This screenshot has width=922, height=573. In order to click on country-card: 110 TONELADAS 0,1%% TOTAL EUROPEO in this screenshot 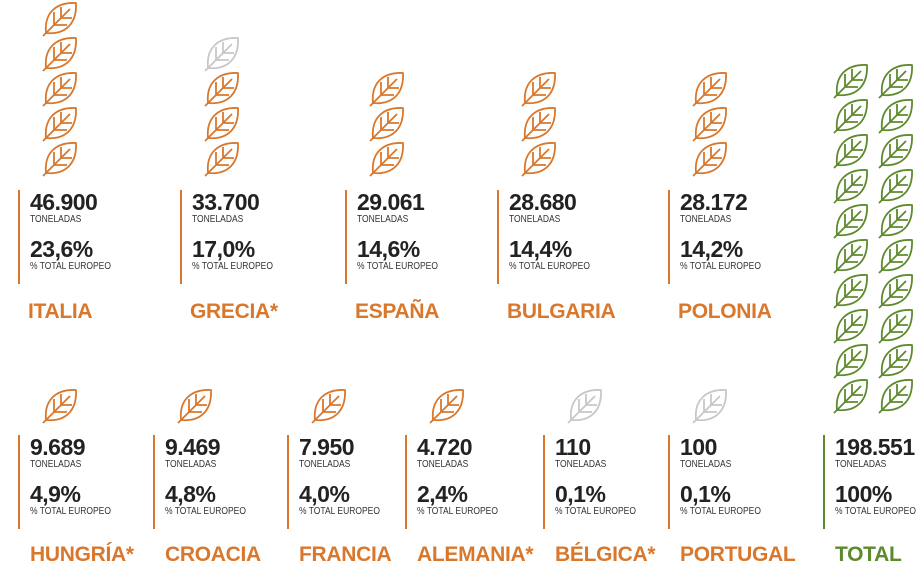, I will do `click(604, 482)`.